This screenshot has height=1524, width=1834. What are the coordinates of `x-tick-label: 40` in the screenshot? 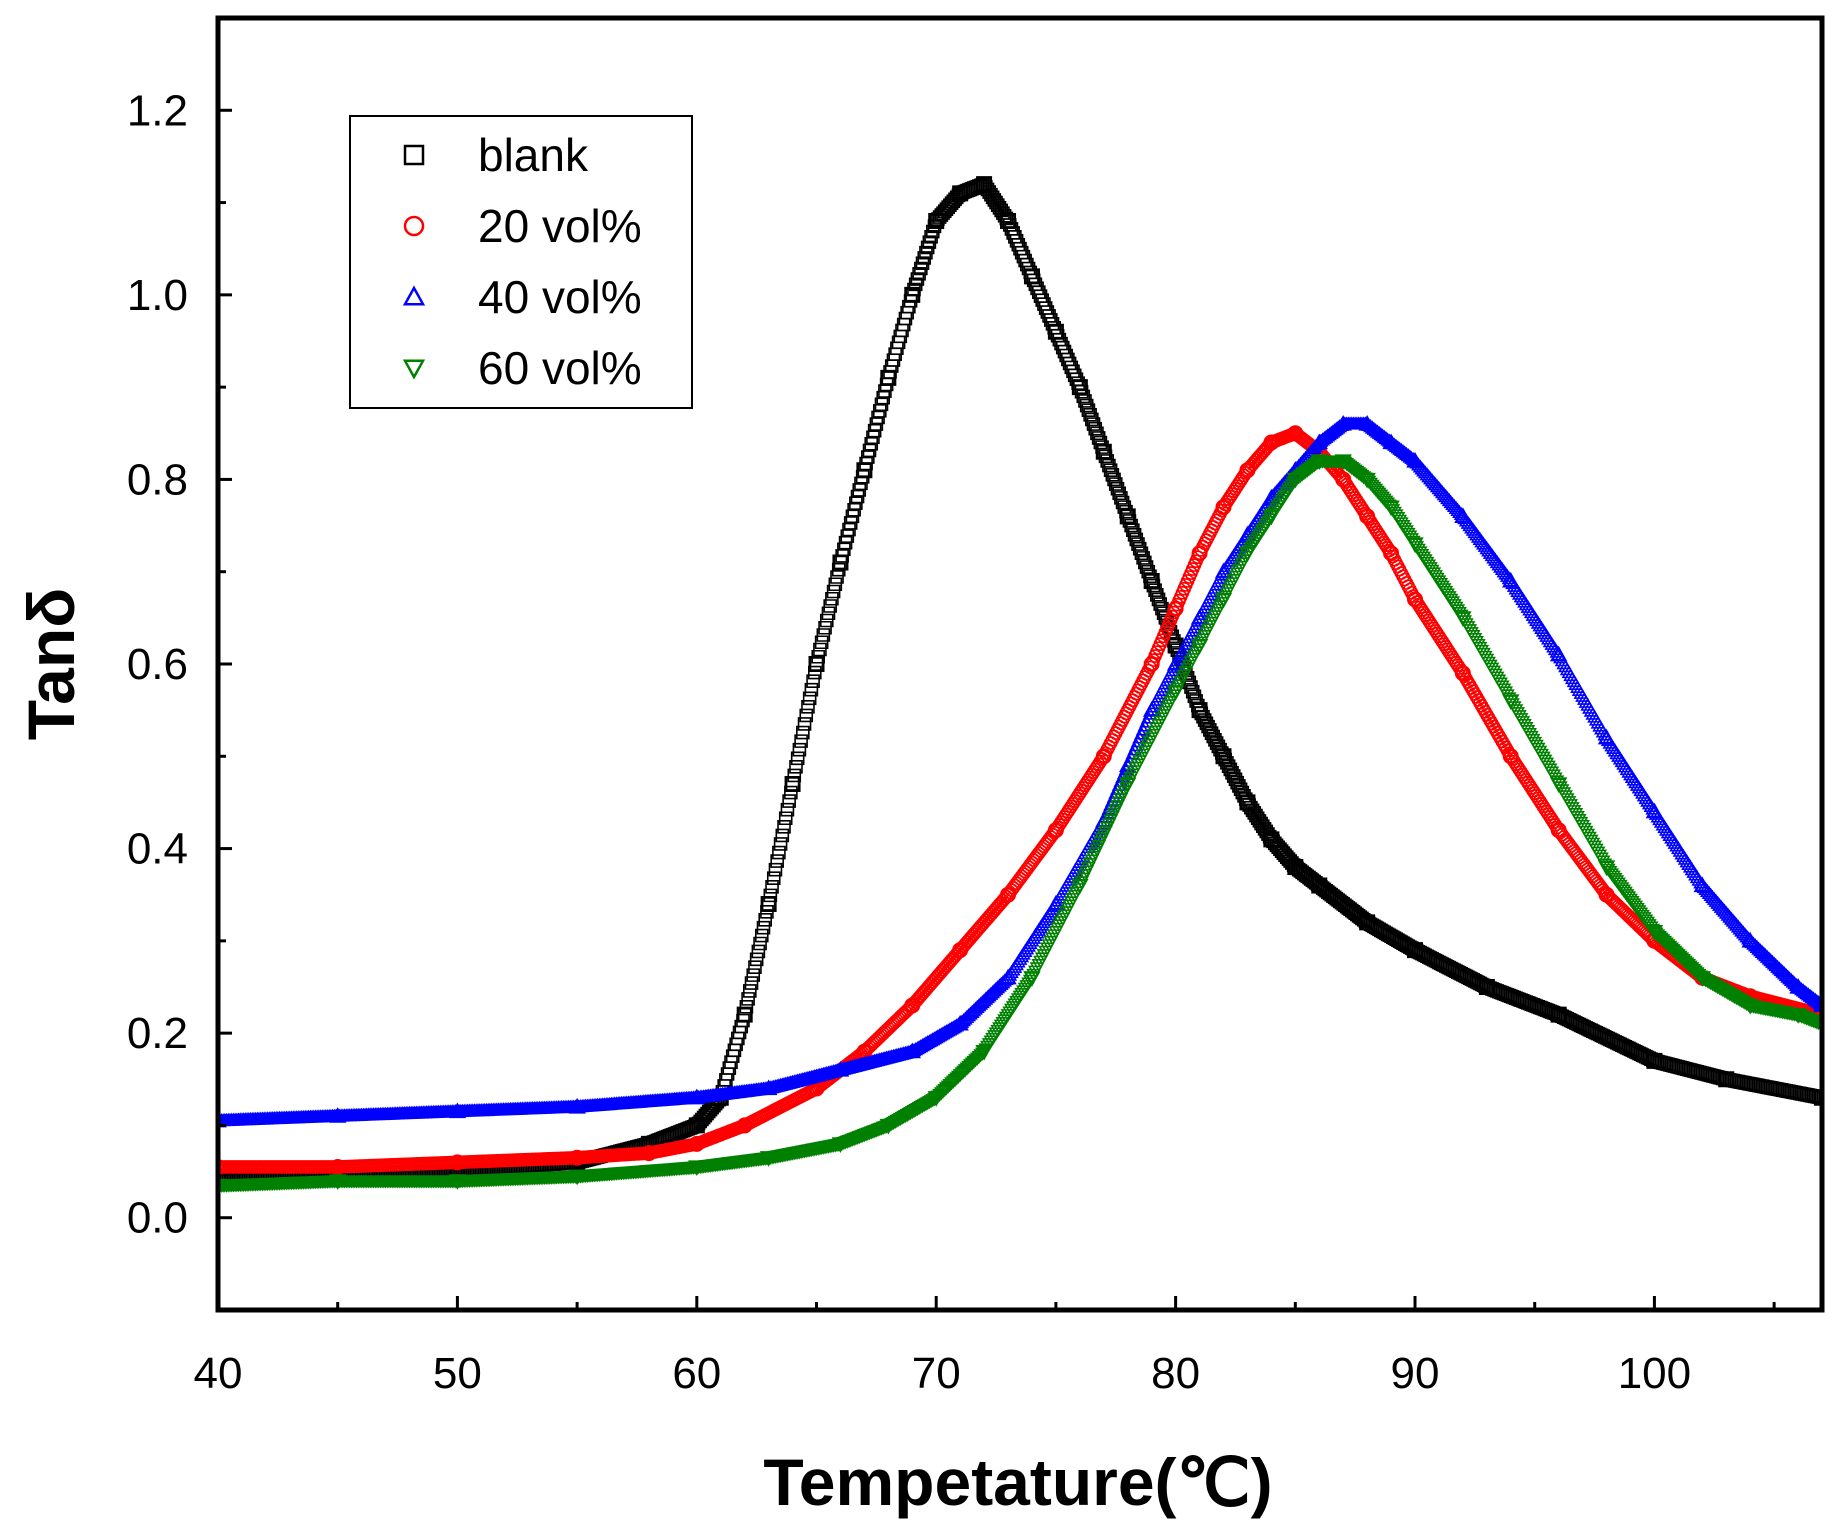 It's located at (218, 1373).